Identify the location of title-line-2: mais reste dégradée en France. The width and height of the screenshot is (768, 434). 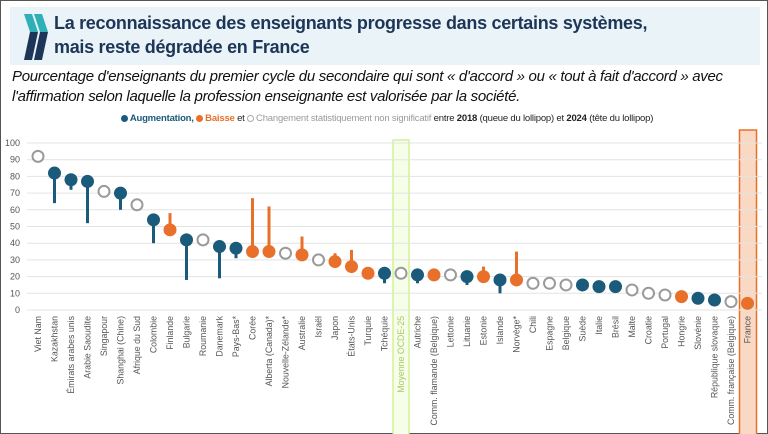
(182, 47).